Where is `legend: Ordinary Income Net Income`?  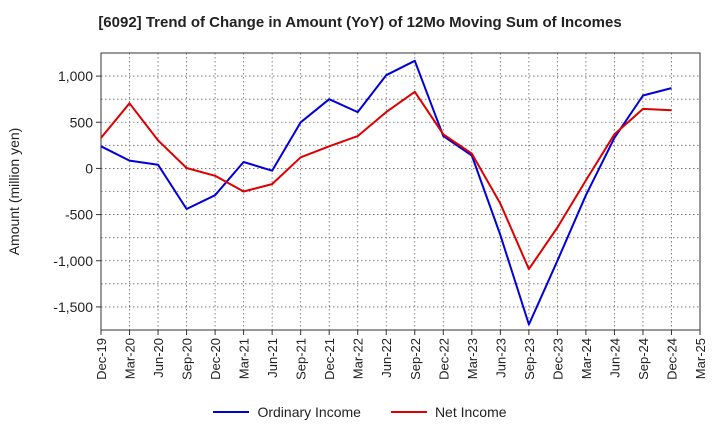 legend: Ordinary Income Net Income is located at coordinates (360, 412).